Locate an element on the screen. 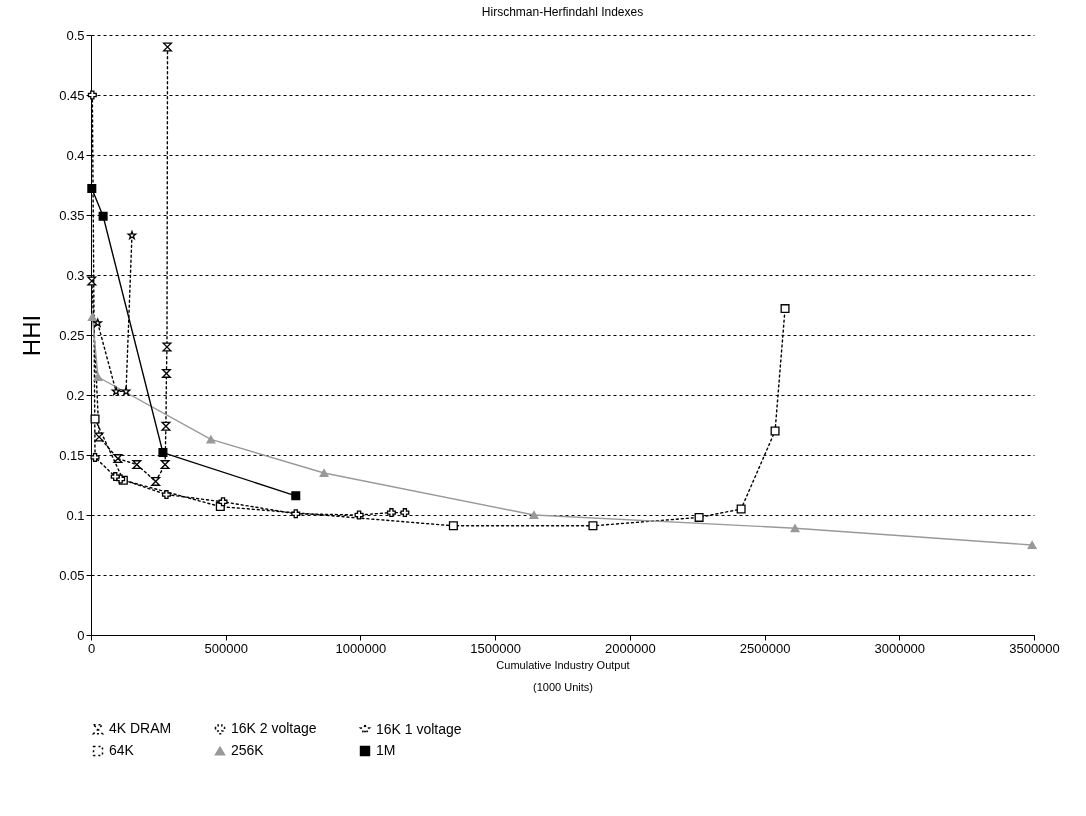  legend-label: 64K is located at coordinates (122, 750).